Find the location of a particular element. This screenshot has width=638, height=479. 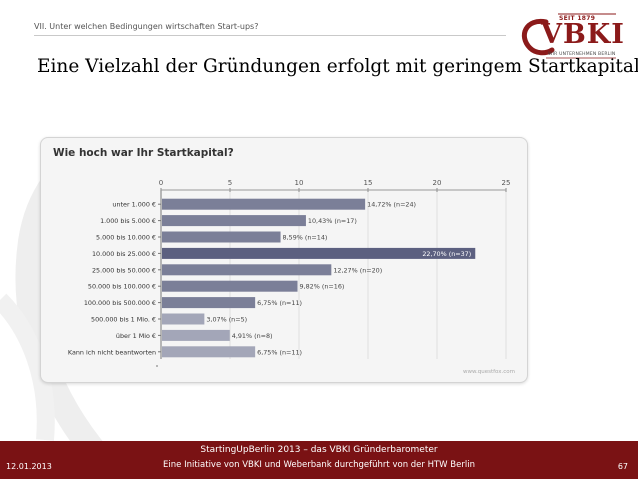

x-tick-label: 5 is located at coordinates (230, 183).